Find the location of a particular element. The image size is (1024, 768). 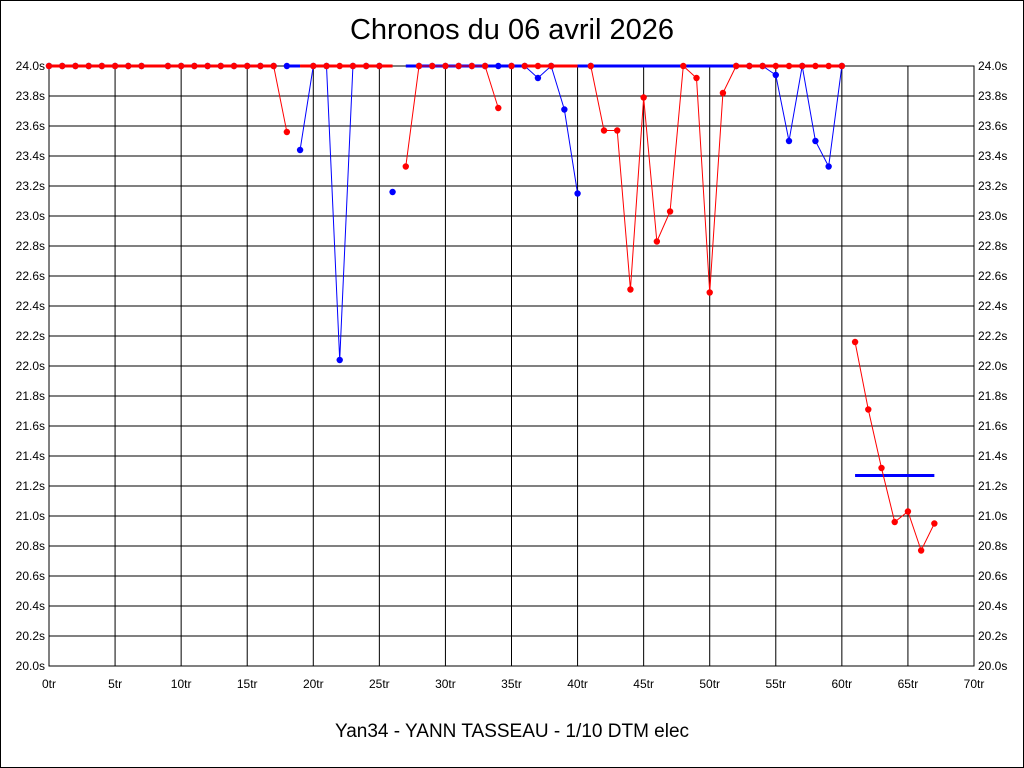

y-tick-label-left: 21.8s is located at coordinates (30, 396).